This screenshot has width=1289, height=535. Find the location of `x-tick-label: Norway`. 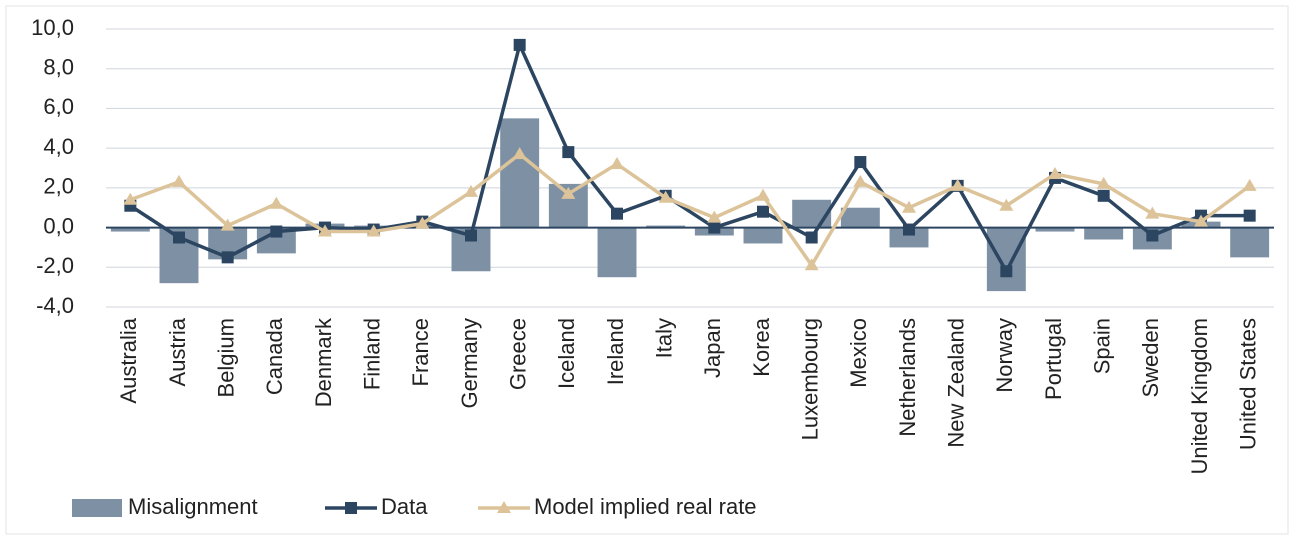

x-tick-label: Norway is located at coordinates (1004, 355).